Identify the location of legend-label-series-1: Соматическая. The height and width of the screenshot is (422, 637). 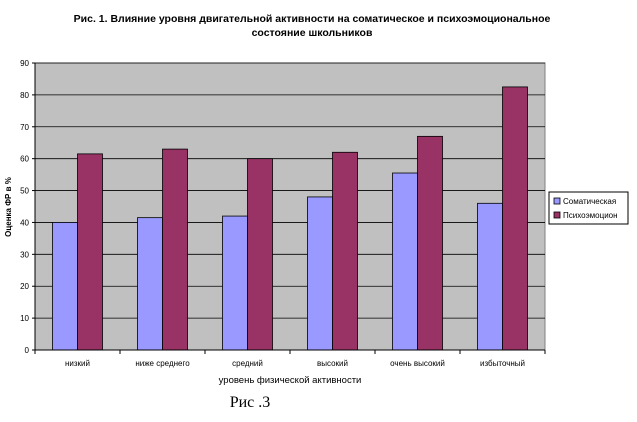
(589, 201).